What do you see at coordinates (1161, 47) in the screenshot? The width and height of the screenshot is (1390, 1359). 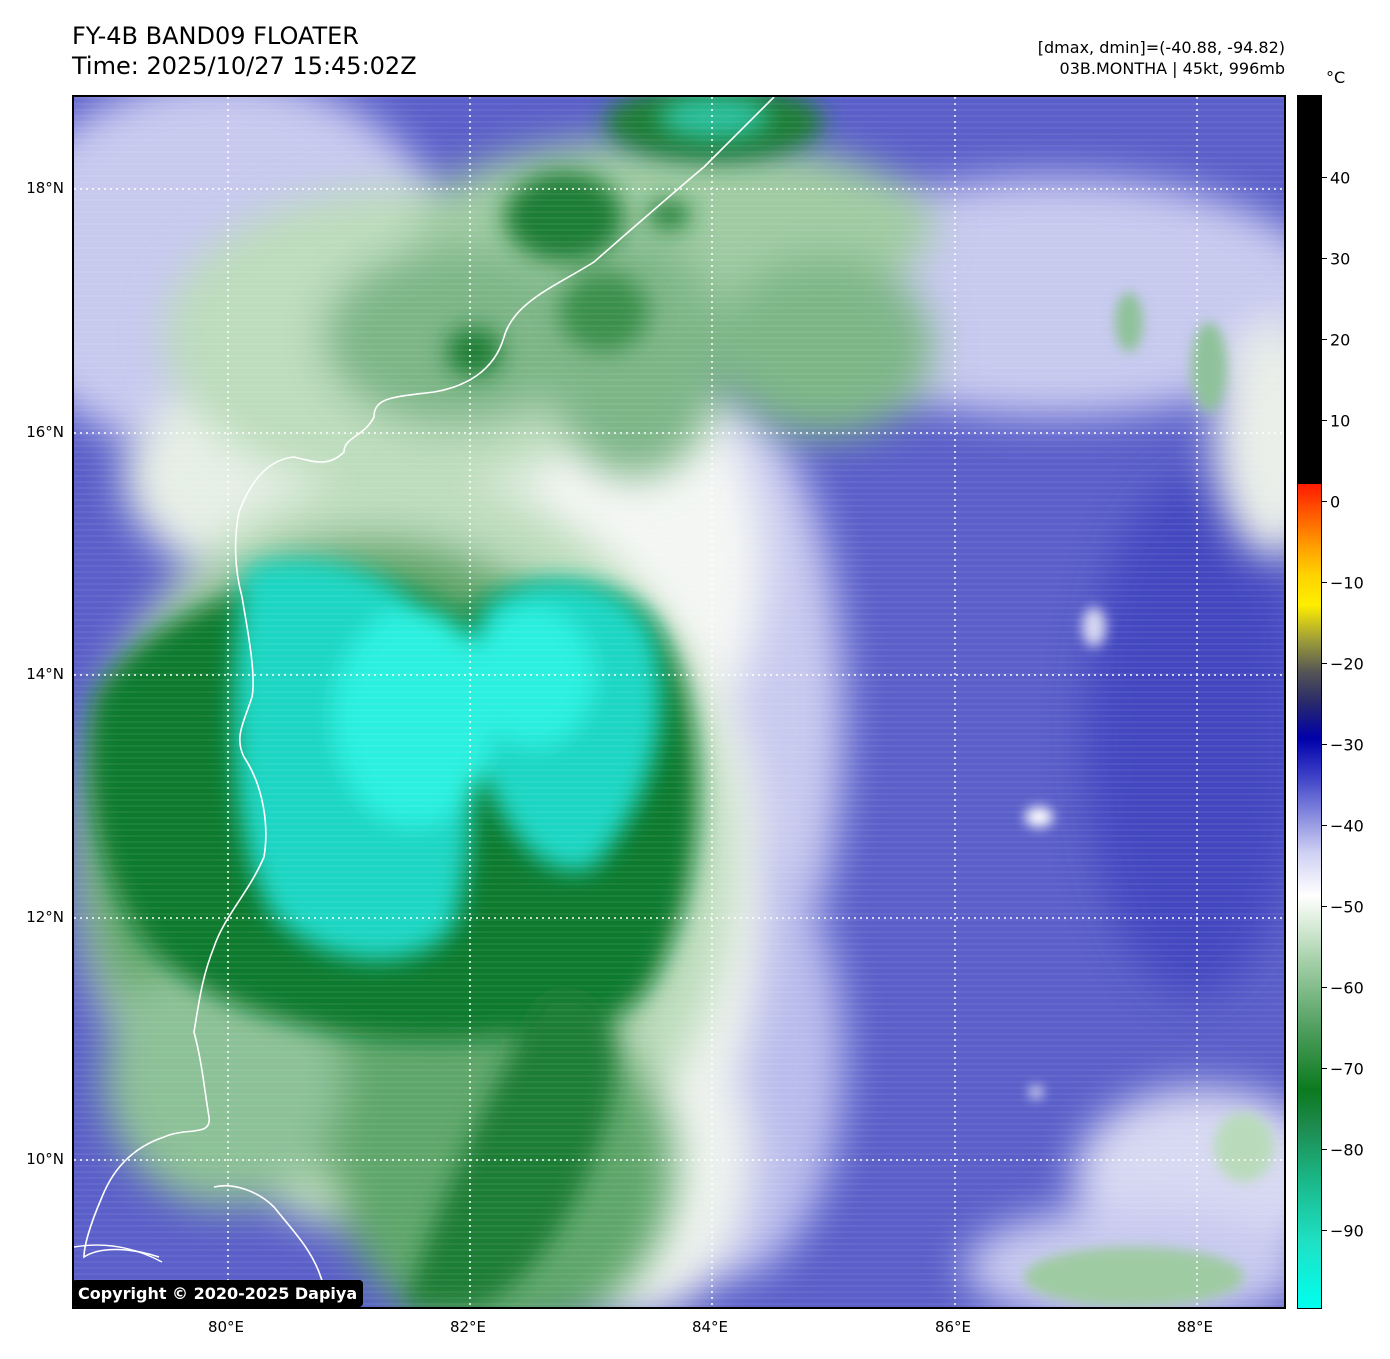 I see `data-range-text: [dmax, dmin]=(-40.88, -94.82)` at bounding box center [1161, 47].